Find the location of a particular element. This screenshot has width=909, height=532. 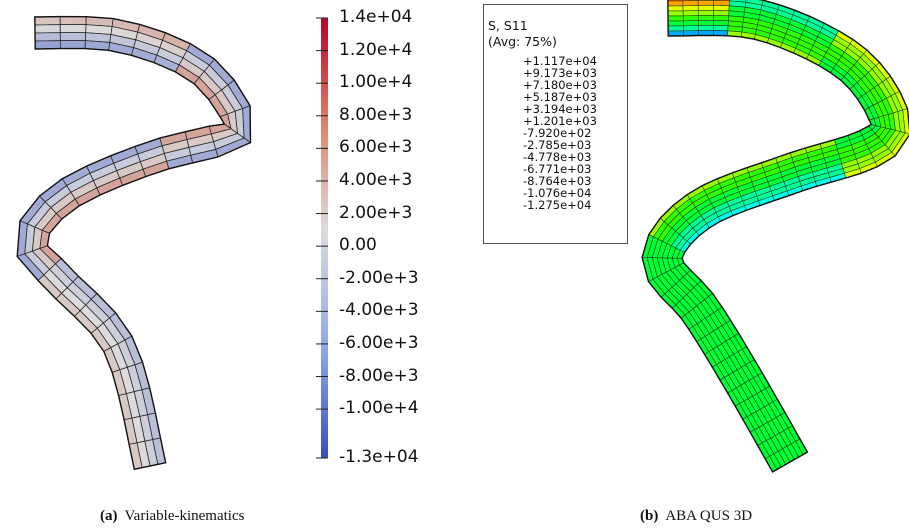

legend-label: +9.173e+03 is located at coordinates (560, 73).